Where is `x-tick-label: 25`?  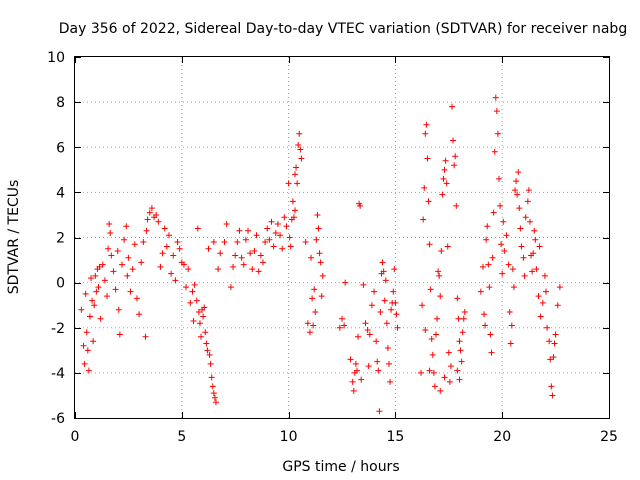 x-tick-label: 25 is located at coordinates (609, 437).